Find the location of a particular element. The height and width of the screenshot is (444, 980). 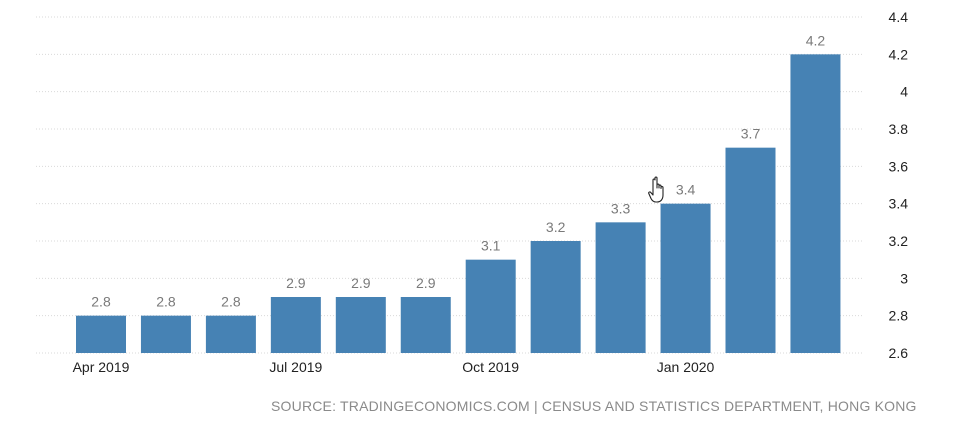

data-label: 4.2 is located at coordinates (816, 40).